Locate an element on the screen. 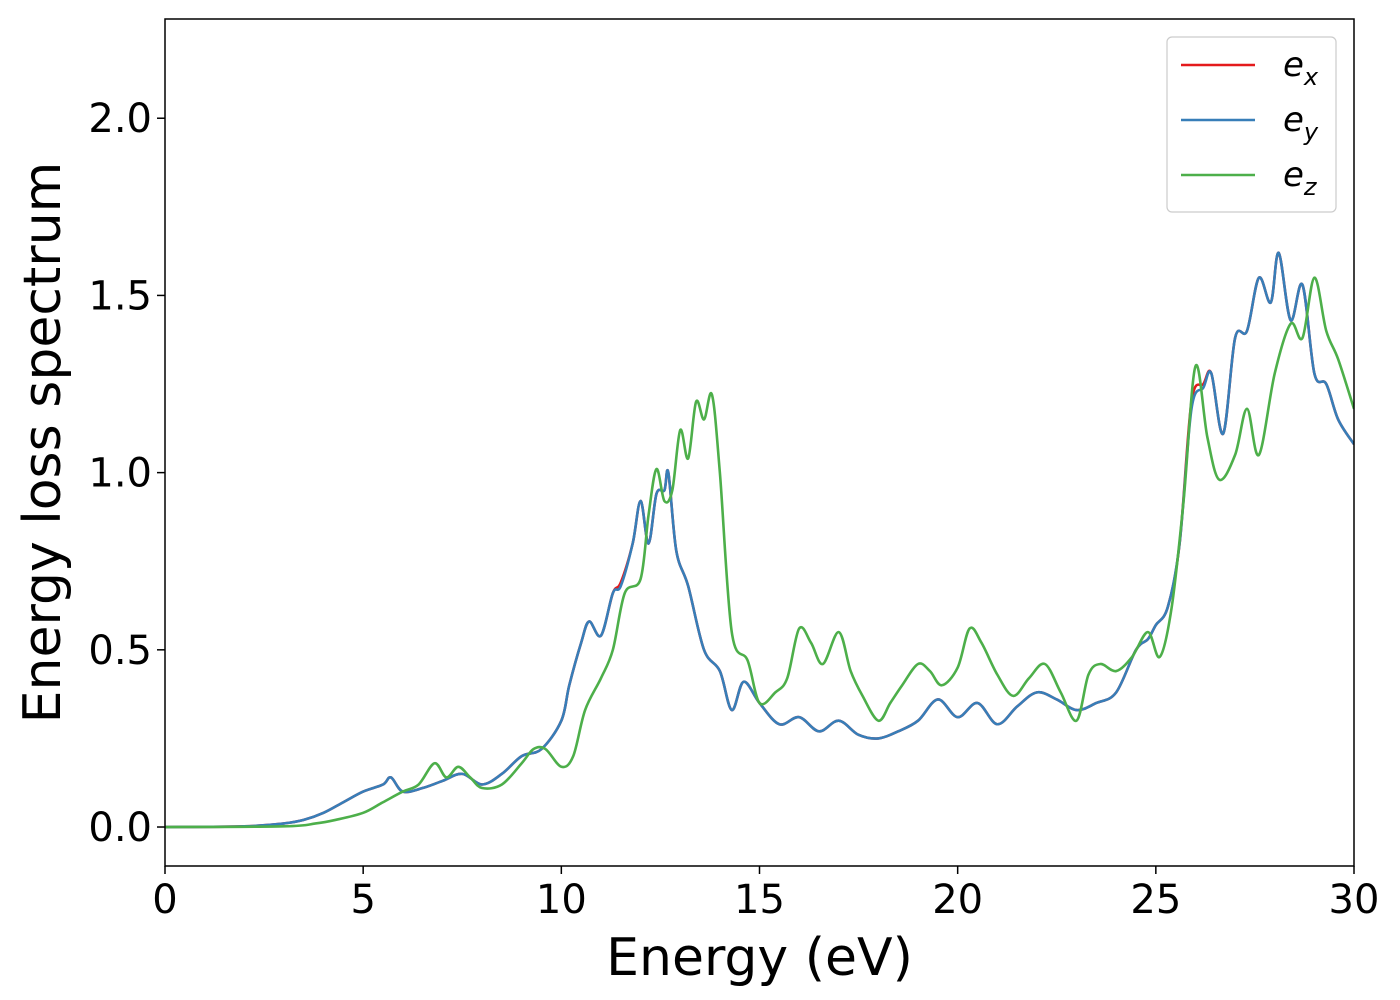 The image size is (1400, 1000). x-tick-label: 20 is located at coordinates (957, 900).